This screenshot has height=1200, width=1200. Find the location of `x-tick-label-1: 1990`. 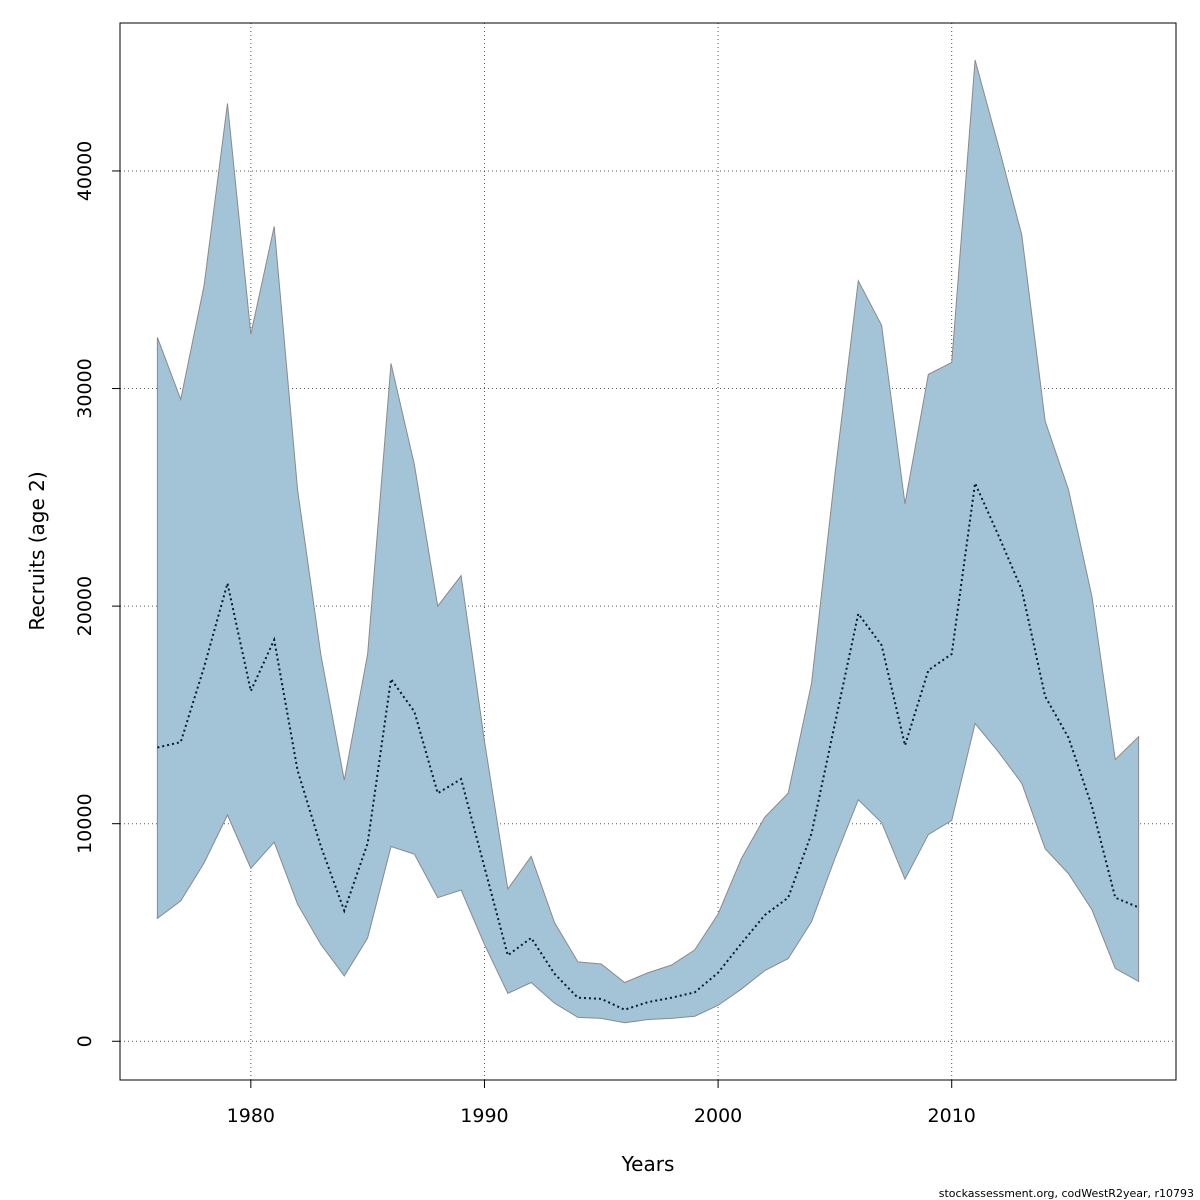

x-tick-label-1: 1990 is located at coordinates (484, 1116).